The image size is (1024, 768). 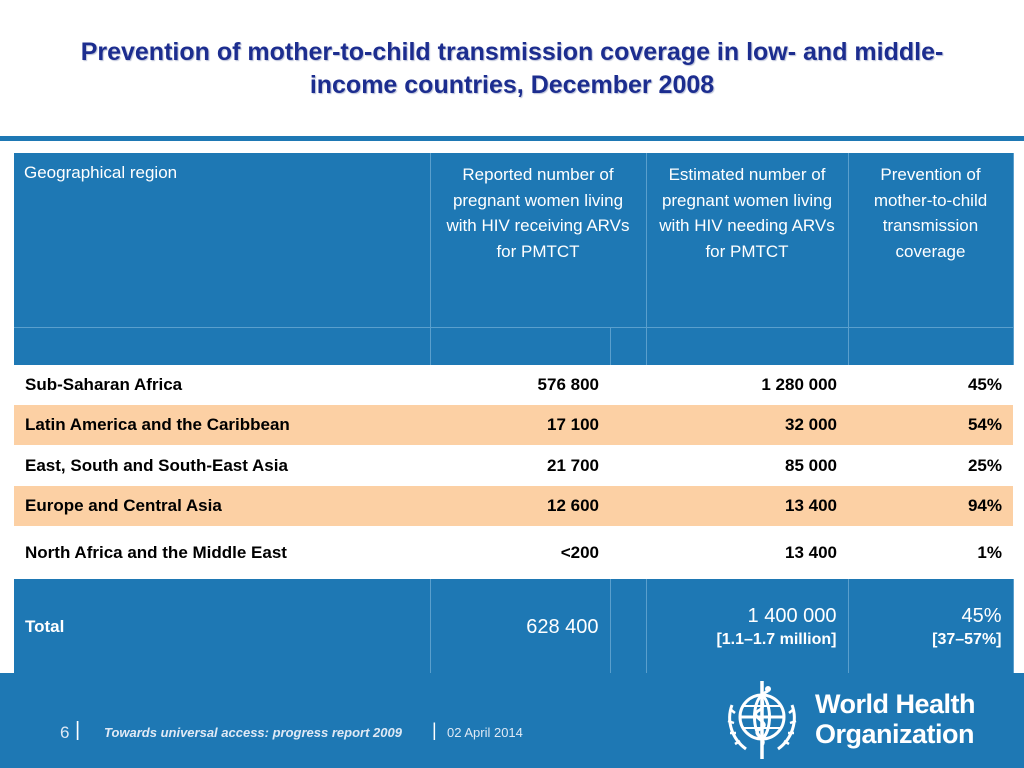 I want to click on estimated-cell: 1 280 000, so click(x=747, y=385).